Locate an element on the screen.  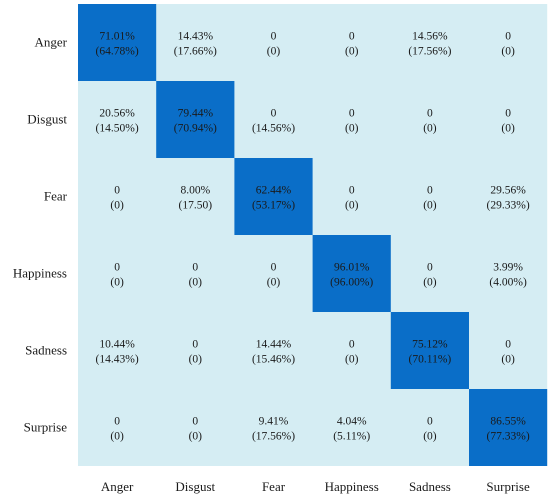
matrix-cell-sadness-disgust: 0(0) is located at coordinates (196, 352).